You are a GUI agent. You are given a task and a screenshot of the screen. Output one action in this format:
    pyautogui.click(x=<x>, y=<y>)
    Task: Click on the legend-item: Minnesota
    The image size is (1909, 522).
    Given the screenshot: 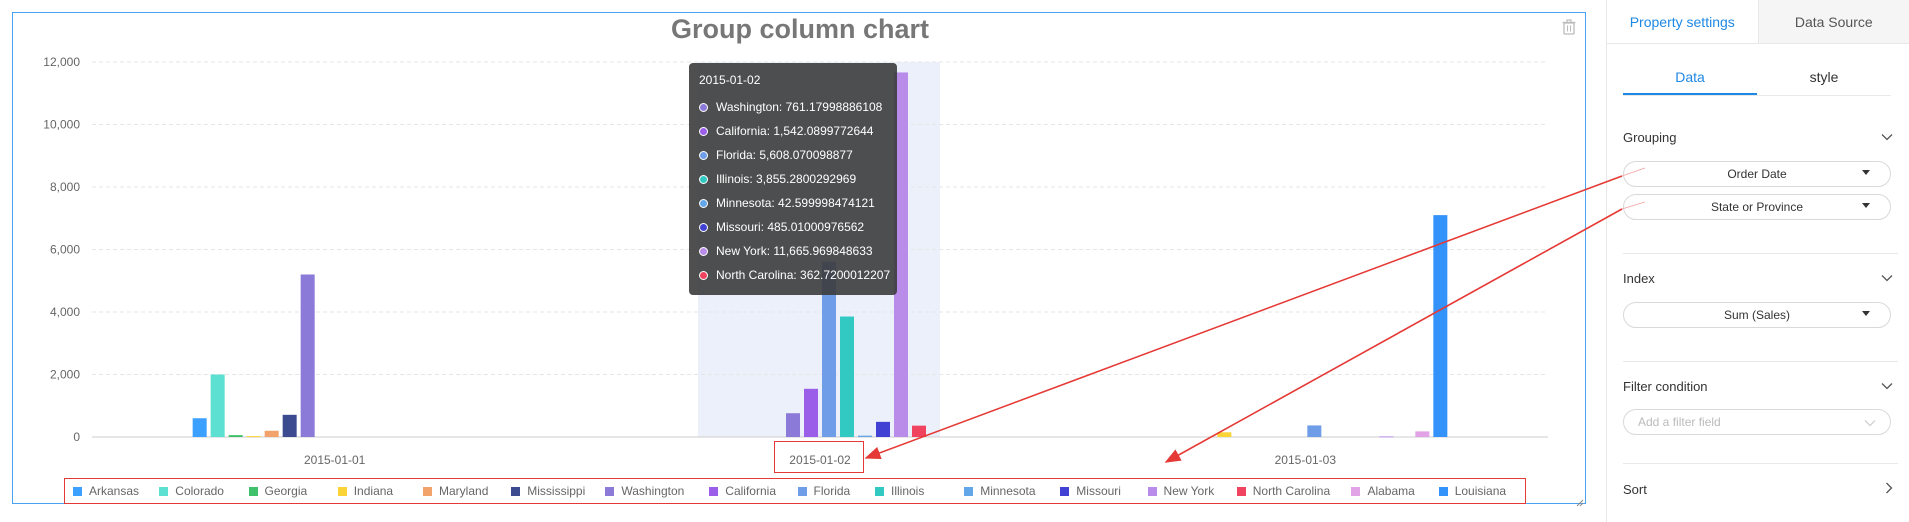 What is the action you would take?
    pyautogui.click(x=1012, y=491)
    